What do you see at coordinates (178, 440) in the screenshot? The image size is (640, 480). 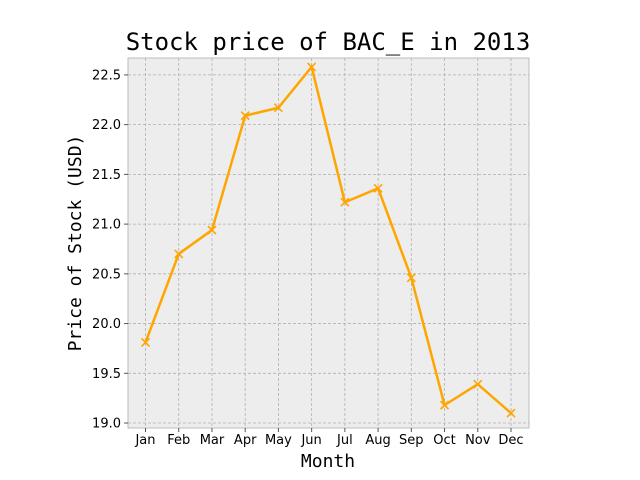 I see `x-tick-label: Feb` at bounding box center [178, 440].